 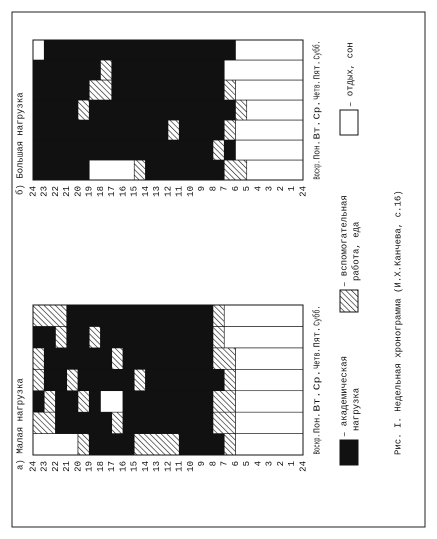 I want to click on legend-swatch-black, so click(x=349, y=452).